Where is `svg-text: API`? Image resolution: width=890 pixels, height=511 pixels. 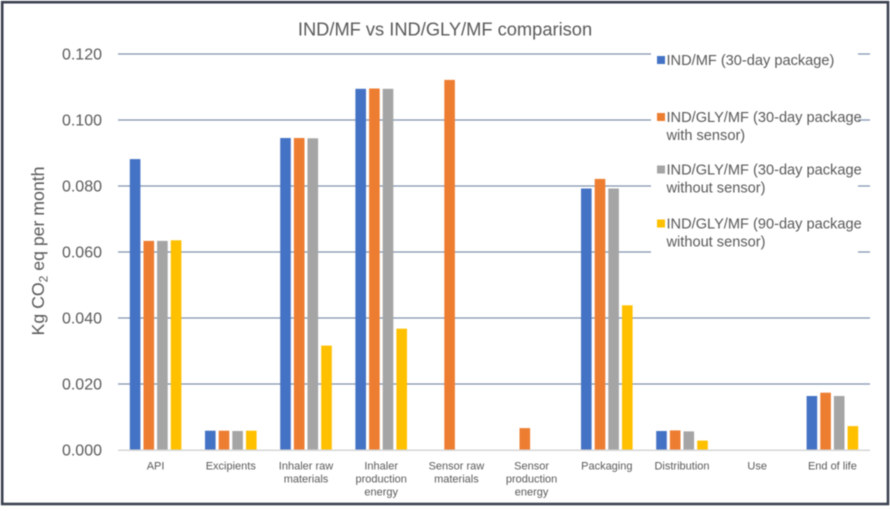
svg-text: API is located at coordinates (156, 467).